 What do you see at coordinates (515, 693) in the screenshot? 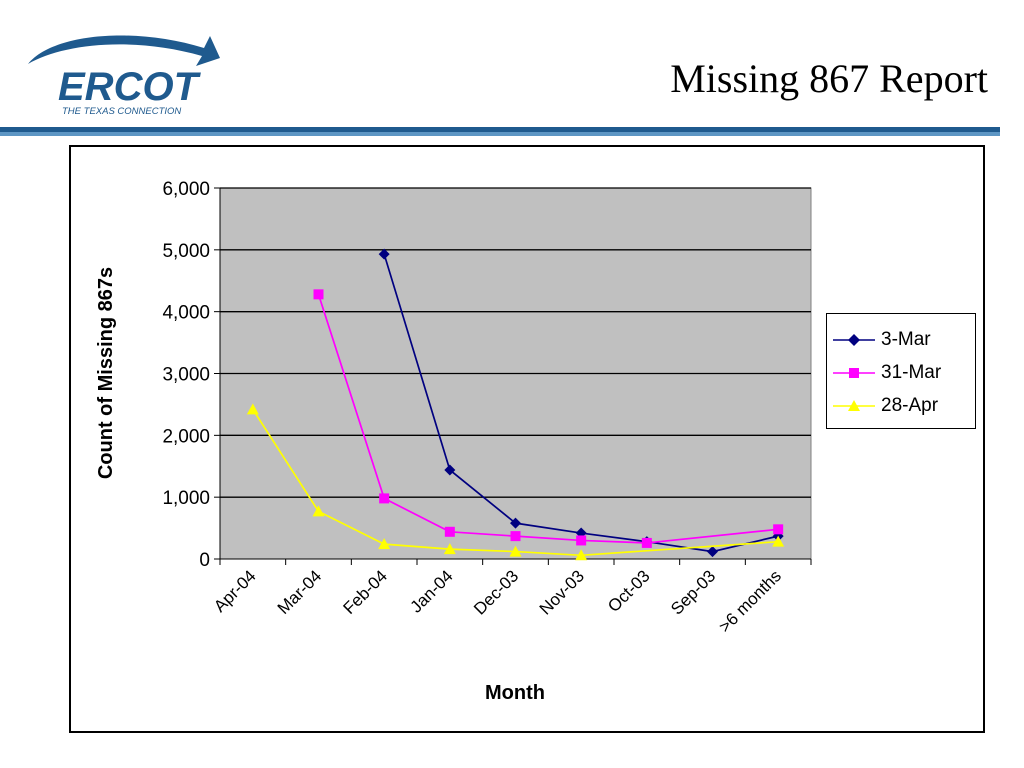
I see `x-axis-title: Month` at bounding box center [515, 693].